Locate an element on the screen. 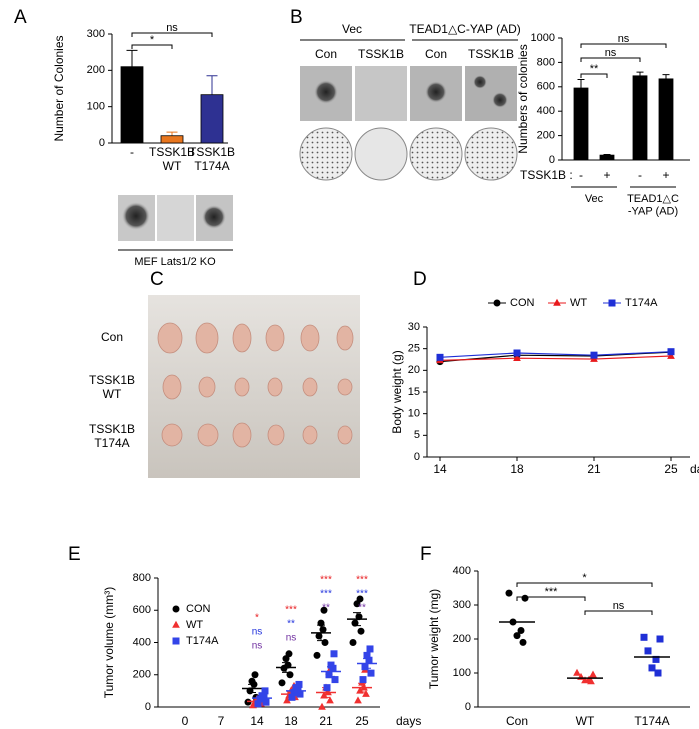  significance-bracket is located at coordinates (172, 34).